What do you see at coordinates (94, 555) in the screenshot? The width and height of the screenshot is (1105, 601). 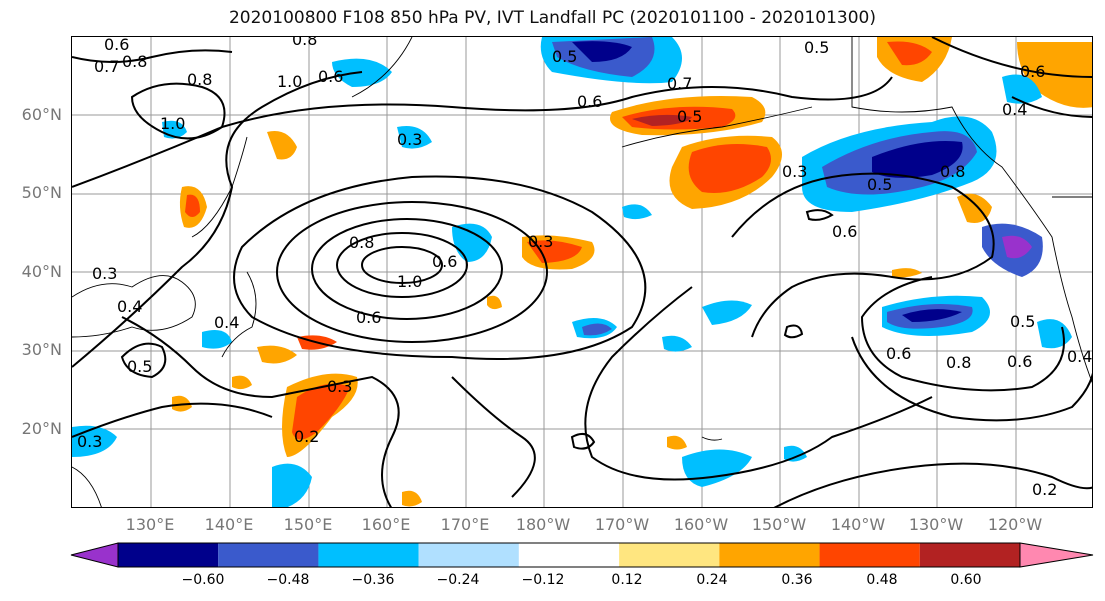 I see `colorbar-extend-min` at bounding box center [94, 555].